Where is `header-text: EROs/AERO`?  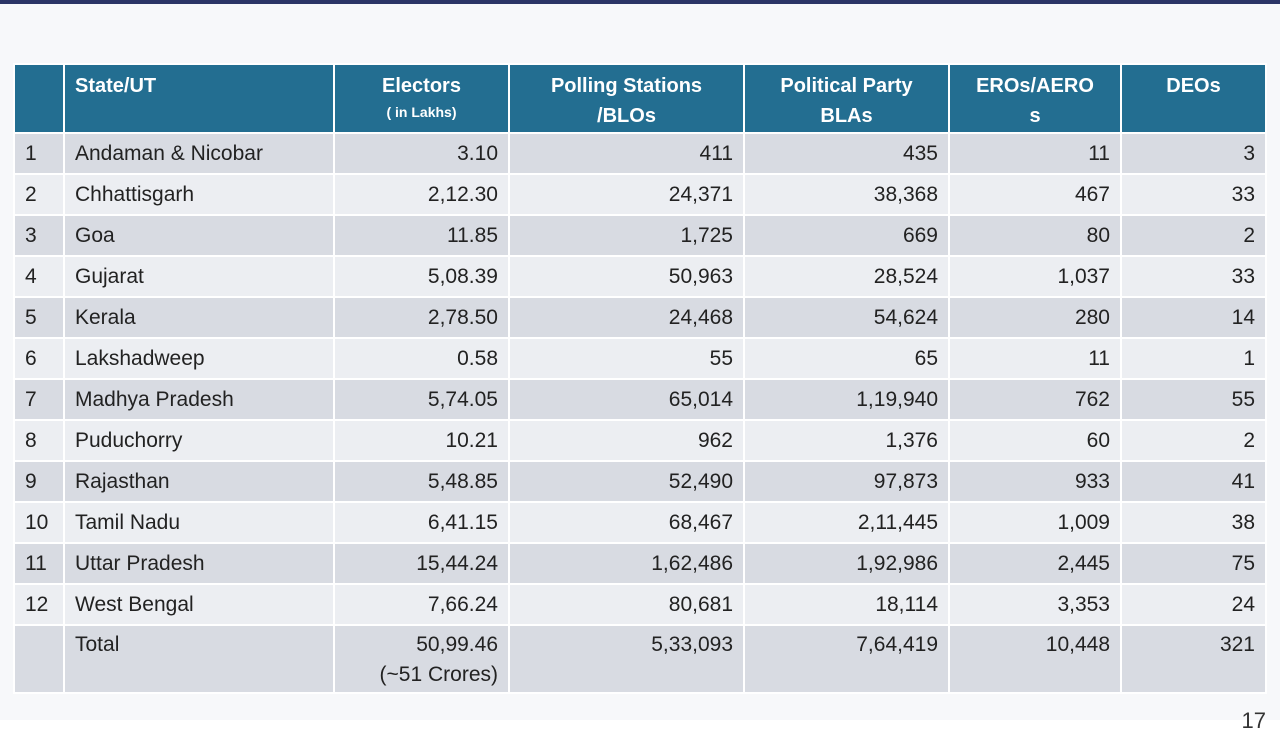
header-text: EROs/AERO is located at coordinates (1035, 86).